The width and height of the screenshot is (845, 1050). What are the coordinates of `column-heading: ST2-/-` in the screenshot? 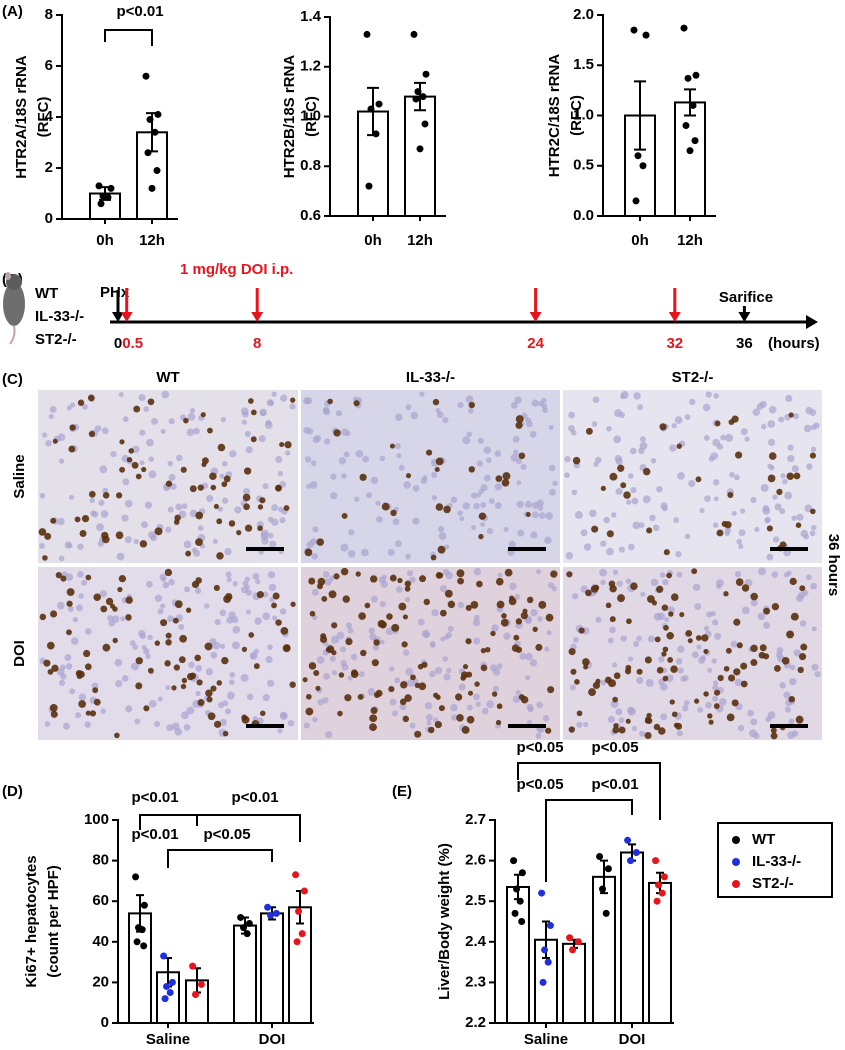 It's located at (693, 377).